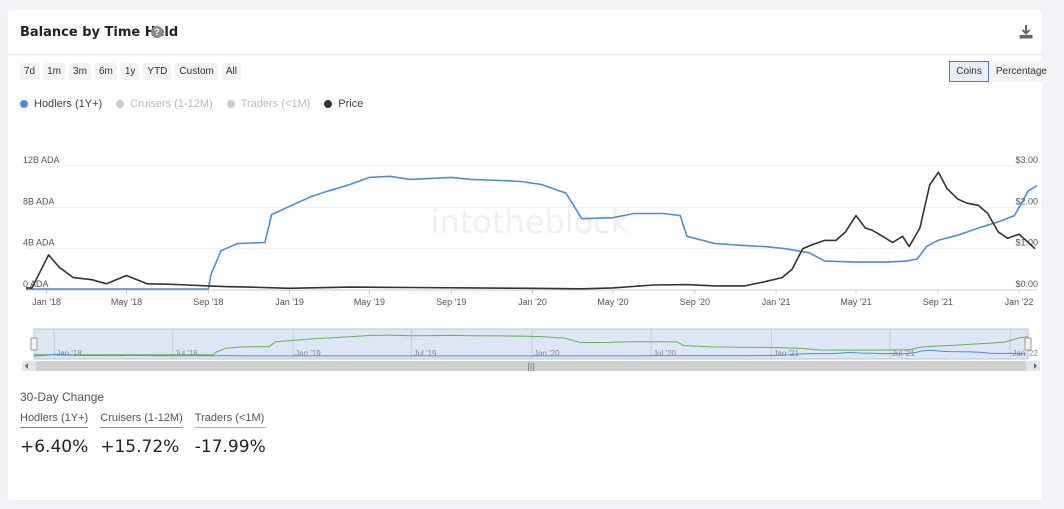 The height and width of the screenshot is (509, 1064). I want to click on change-value: +15.72%, so click(140, 447).